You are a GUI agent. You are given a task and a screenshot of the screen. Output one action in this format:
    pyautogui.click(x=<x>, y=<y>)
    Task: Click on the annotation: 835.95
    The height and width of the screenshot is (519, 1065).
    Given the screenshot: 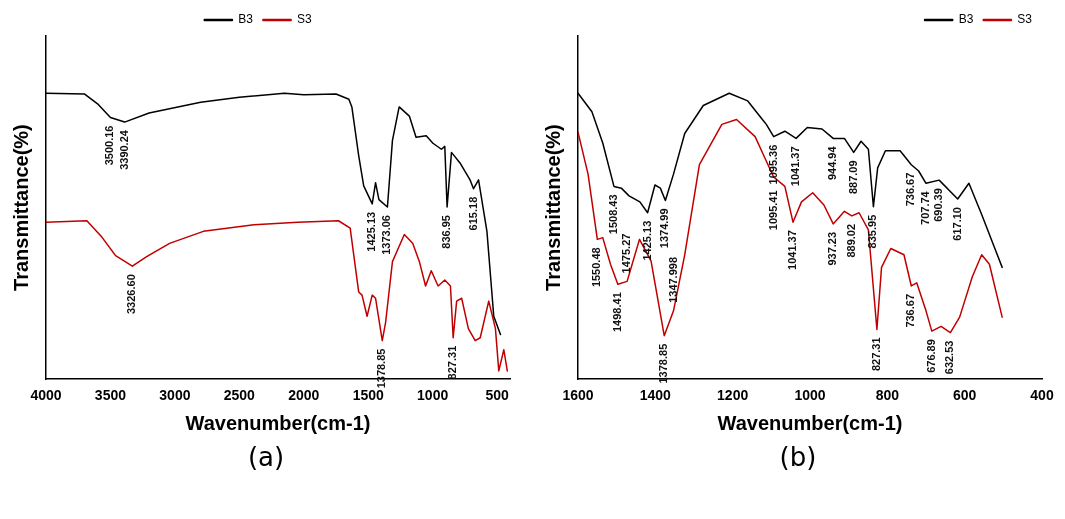 What is the action you would take?
    pyautogui.click(x=872, y=231)
    